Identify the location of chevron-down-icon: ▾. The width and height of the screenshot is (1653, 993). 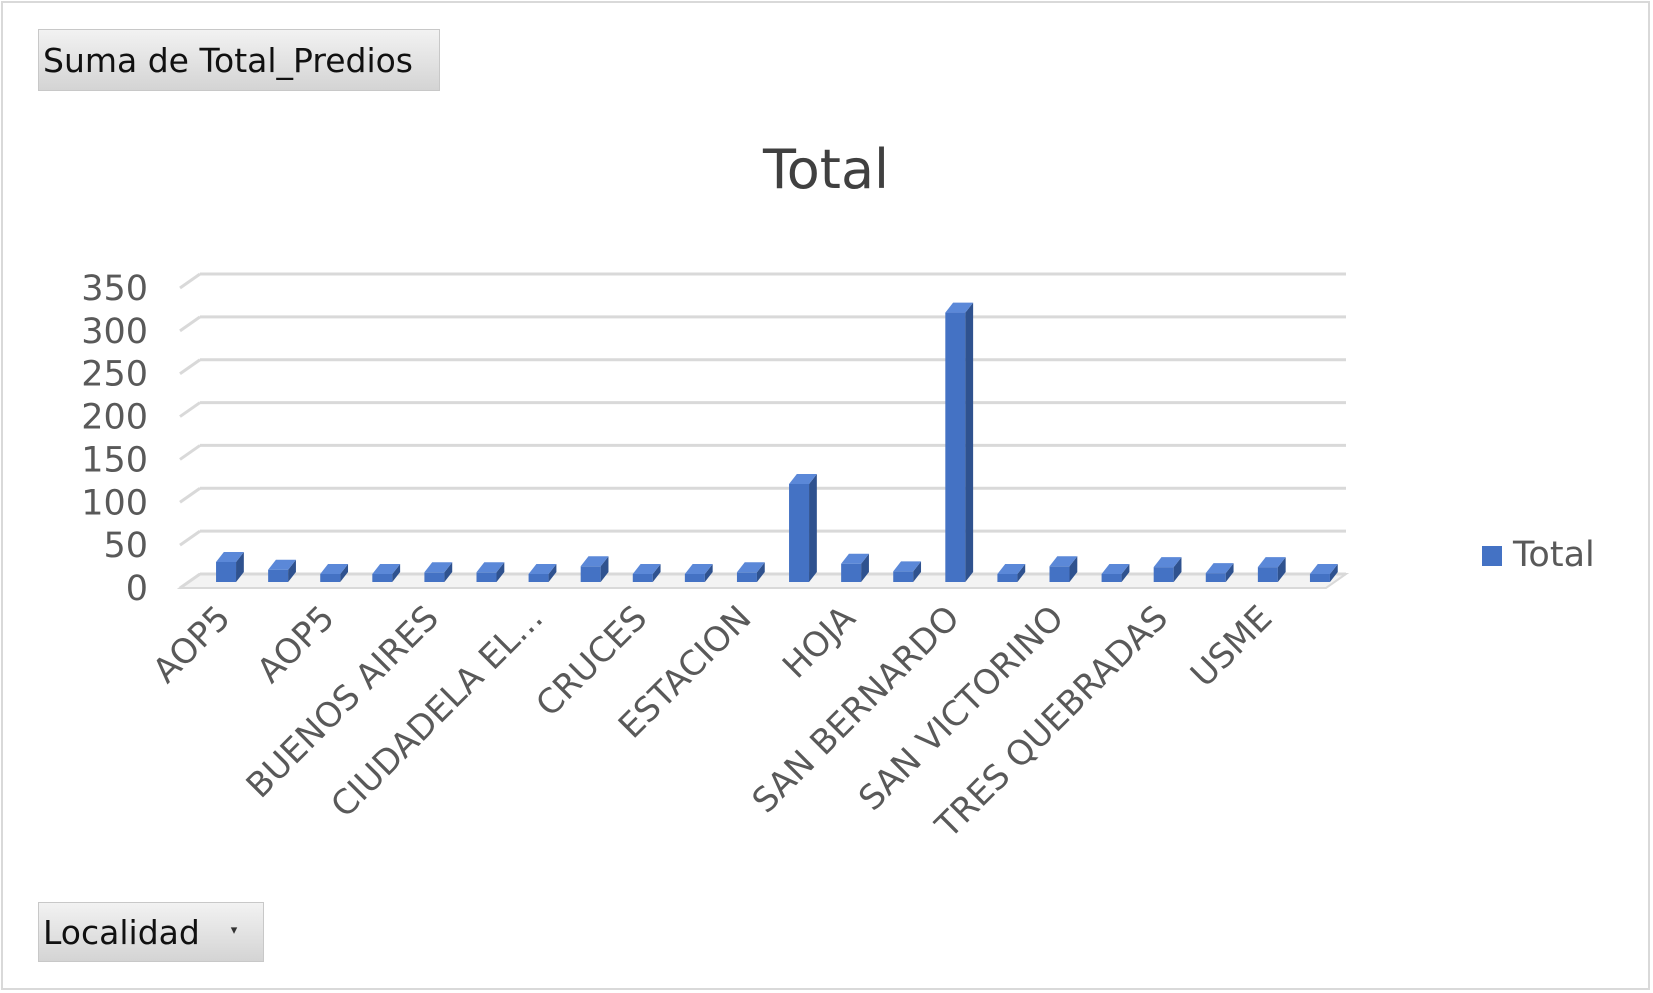
(234, 930).